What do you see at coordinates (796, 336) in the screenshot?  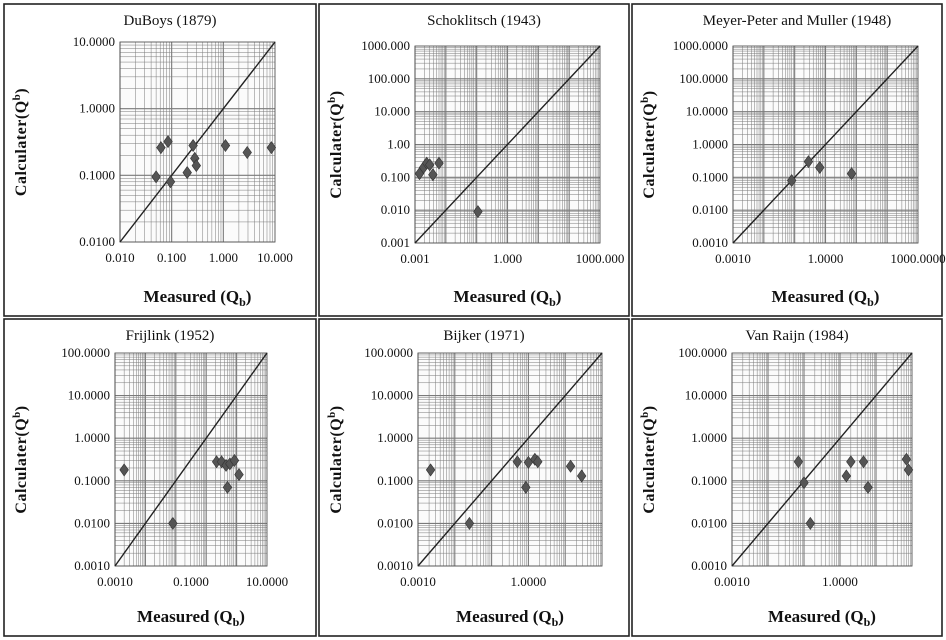 I see `chart-title: Van Raijn (1984)` at bounding box center [796, 336].